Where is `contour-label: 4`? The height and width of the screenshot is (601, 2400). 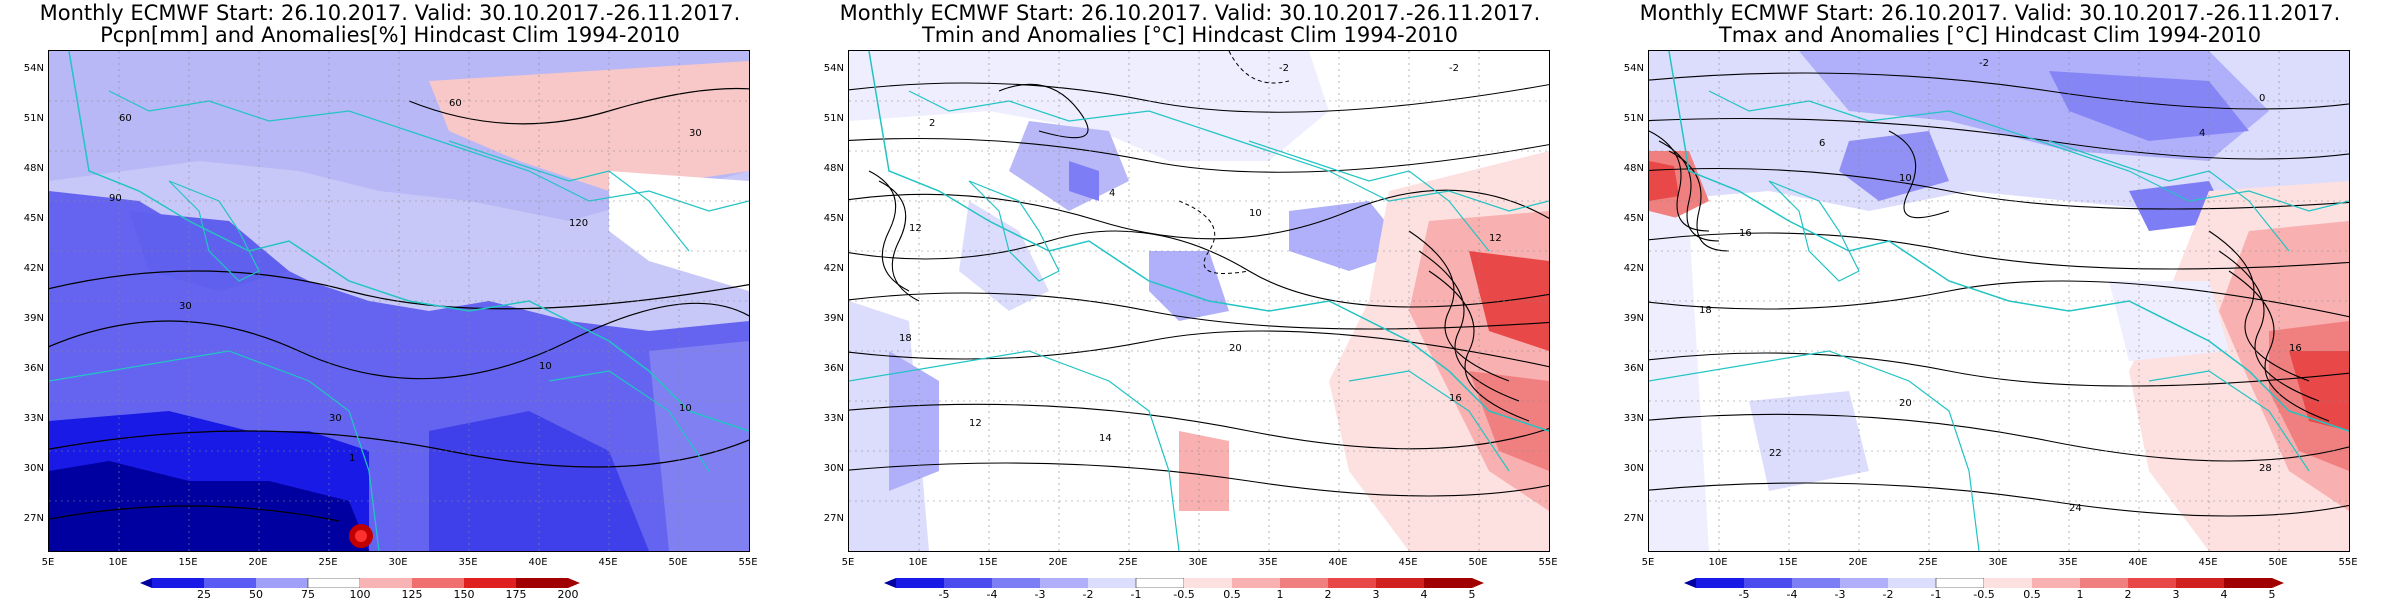
contour-label: 4 is located at coordinates (2202, 133).